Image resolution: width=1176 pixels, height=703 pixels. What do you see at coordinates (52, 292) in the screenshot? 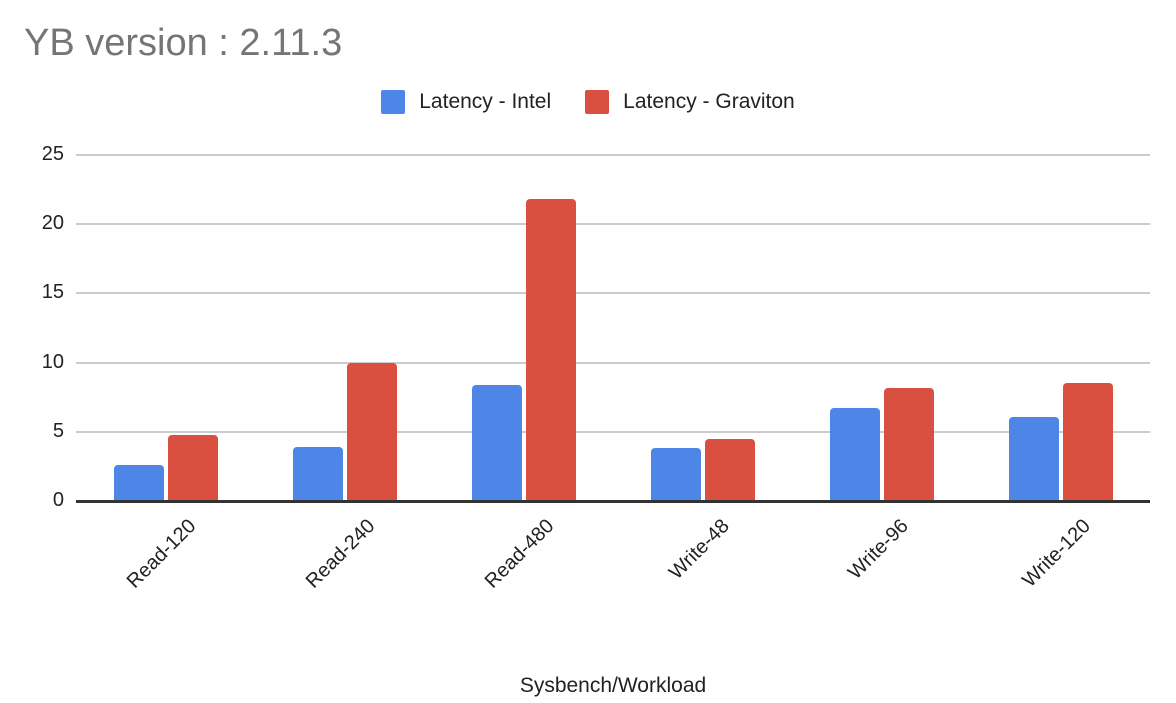
I see `y-tick-label: 15` at bounding box center [52, 292].